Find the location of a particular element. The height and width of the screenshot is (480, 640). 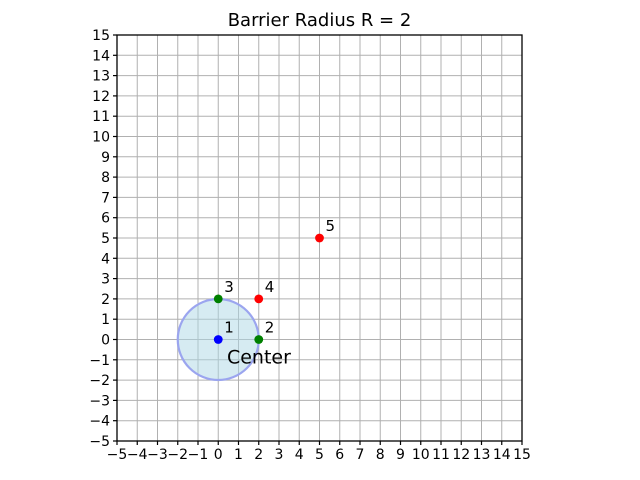

x-tick-label: 7 is located at coordinates (360, 455).